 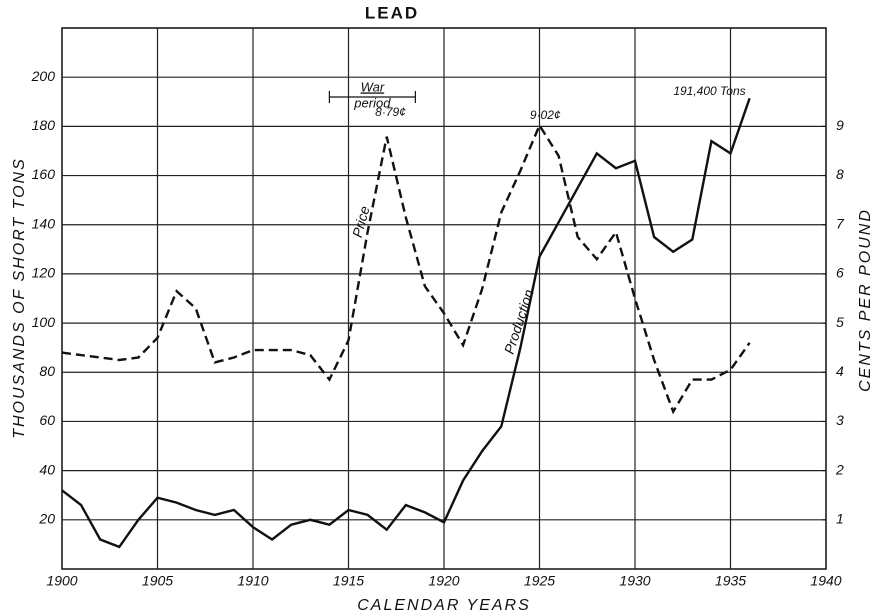 What do you see at coordinates (348, 581) in the screenshot?
I see `x-tick-label: 1915` at bounding box center [348, 581].